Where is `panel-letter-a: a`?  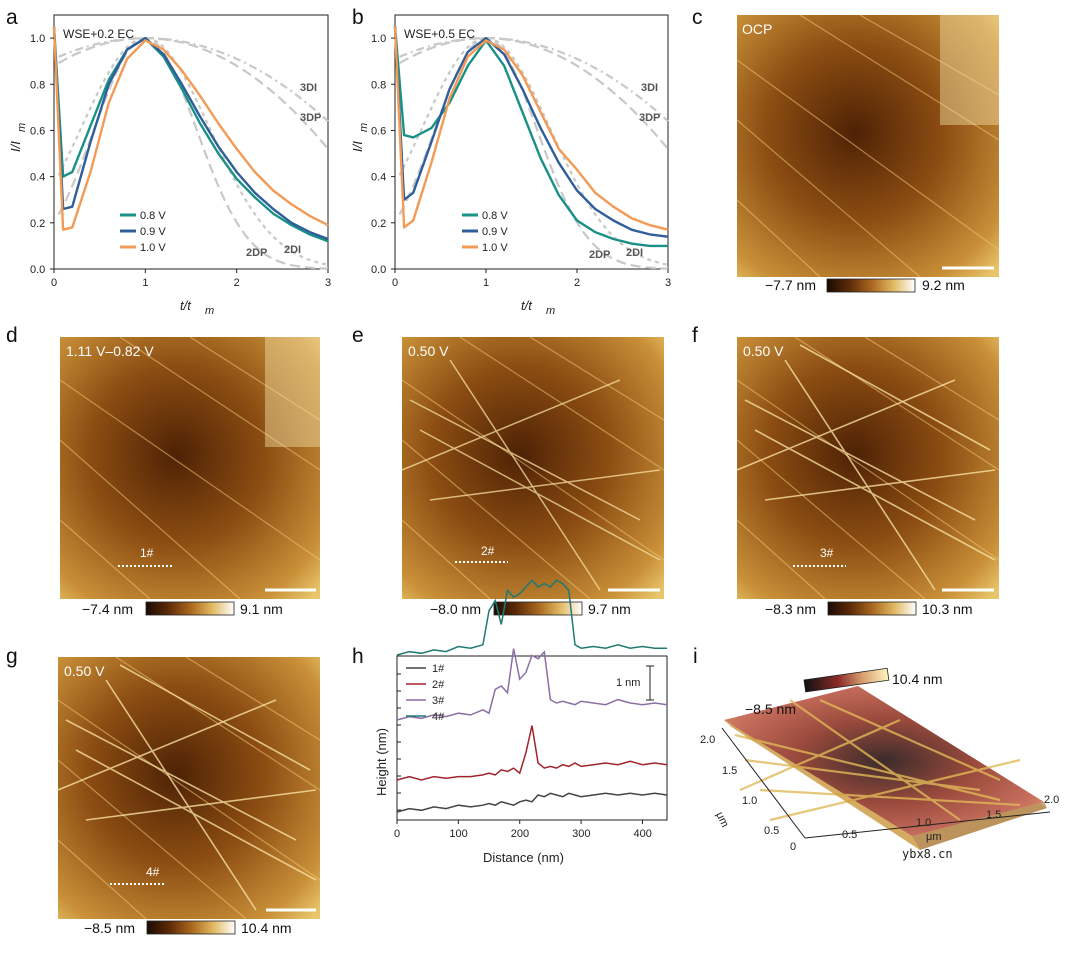
panel-letter-a: a is located at coordinates (12, 17).